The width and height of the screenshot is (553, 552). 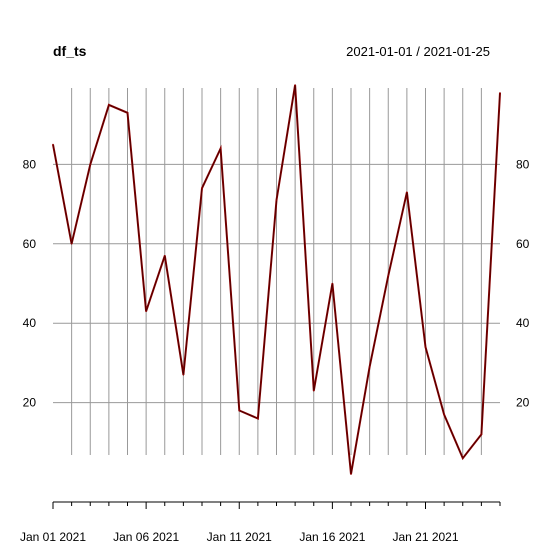 I want to click on y-tick-label-left: 60, so click(x=30, y=244).